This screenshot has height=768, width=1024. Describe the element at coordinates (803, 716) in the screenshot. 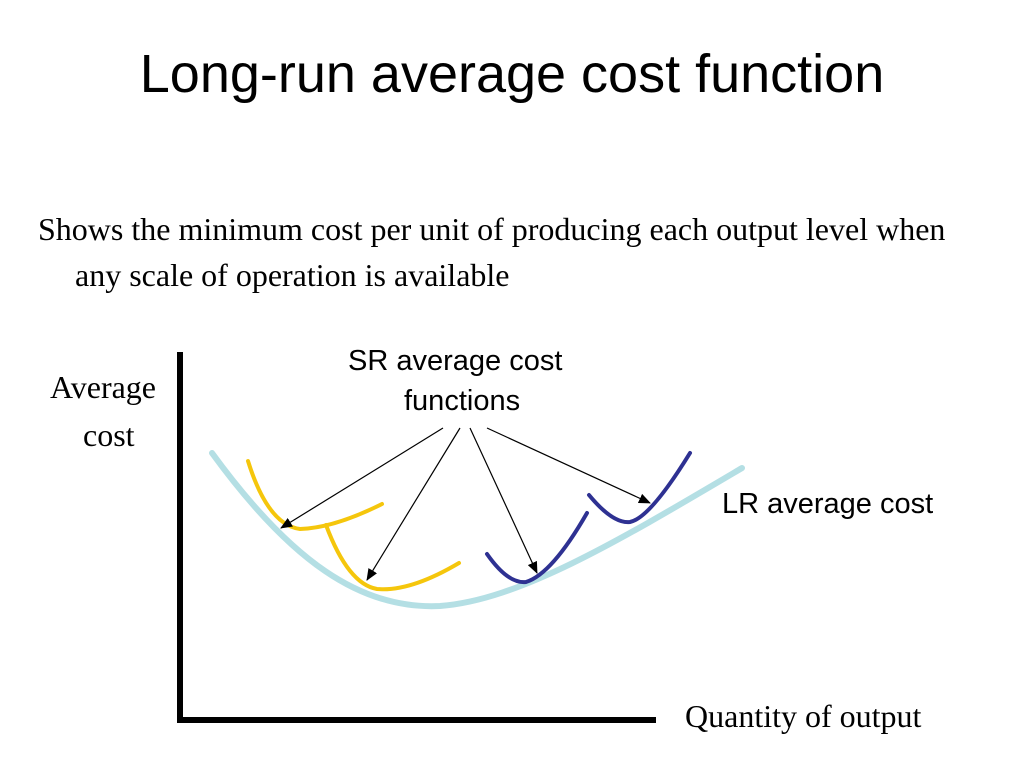

I see `x-axis-label: Quantity of output` at that location.